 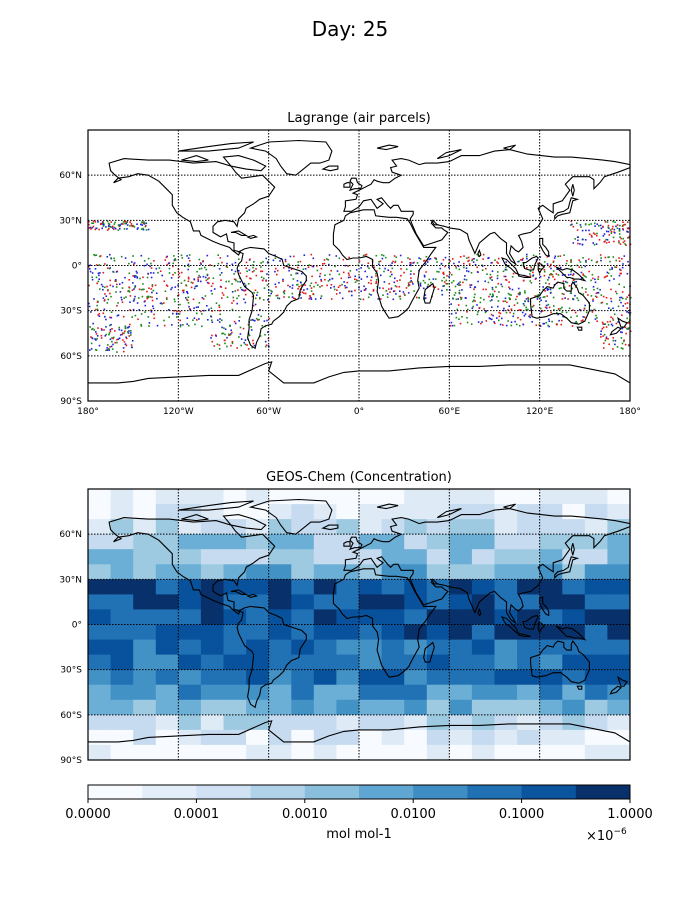 What do you see at coordinates (487, 566) in the screenshot?
I see `bottom-coast-eurasia` at bounding box center [487, 566].